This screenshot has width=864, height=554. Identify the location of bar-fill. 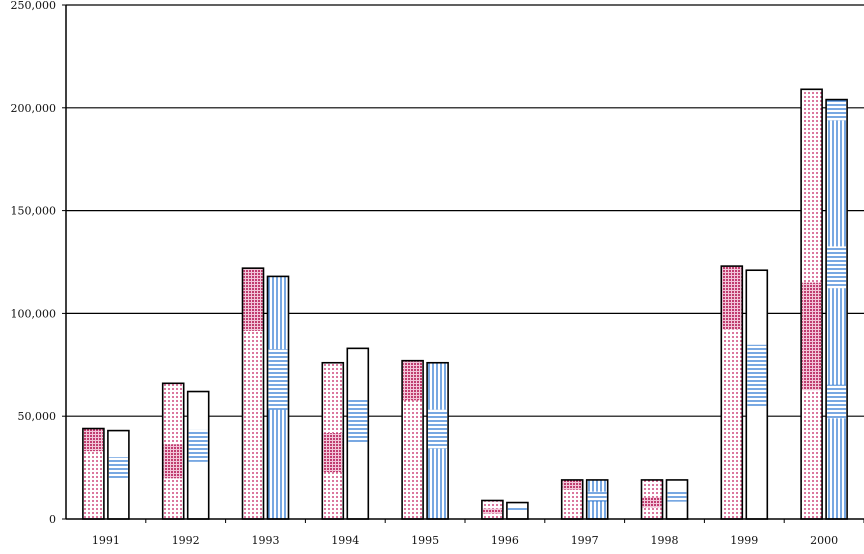
(837, 309).